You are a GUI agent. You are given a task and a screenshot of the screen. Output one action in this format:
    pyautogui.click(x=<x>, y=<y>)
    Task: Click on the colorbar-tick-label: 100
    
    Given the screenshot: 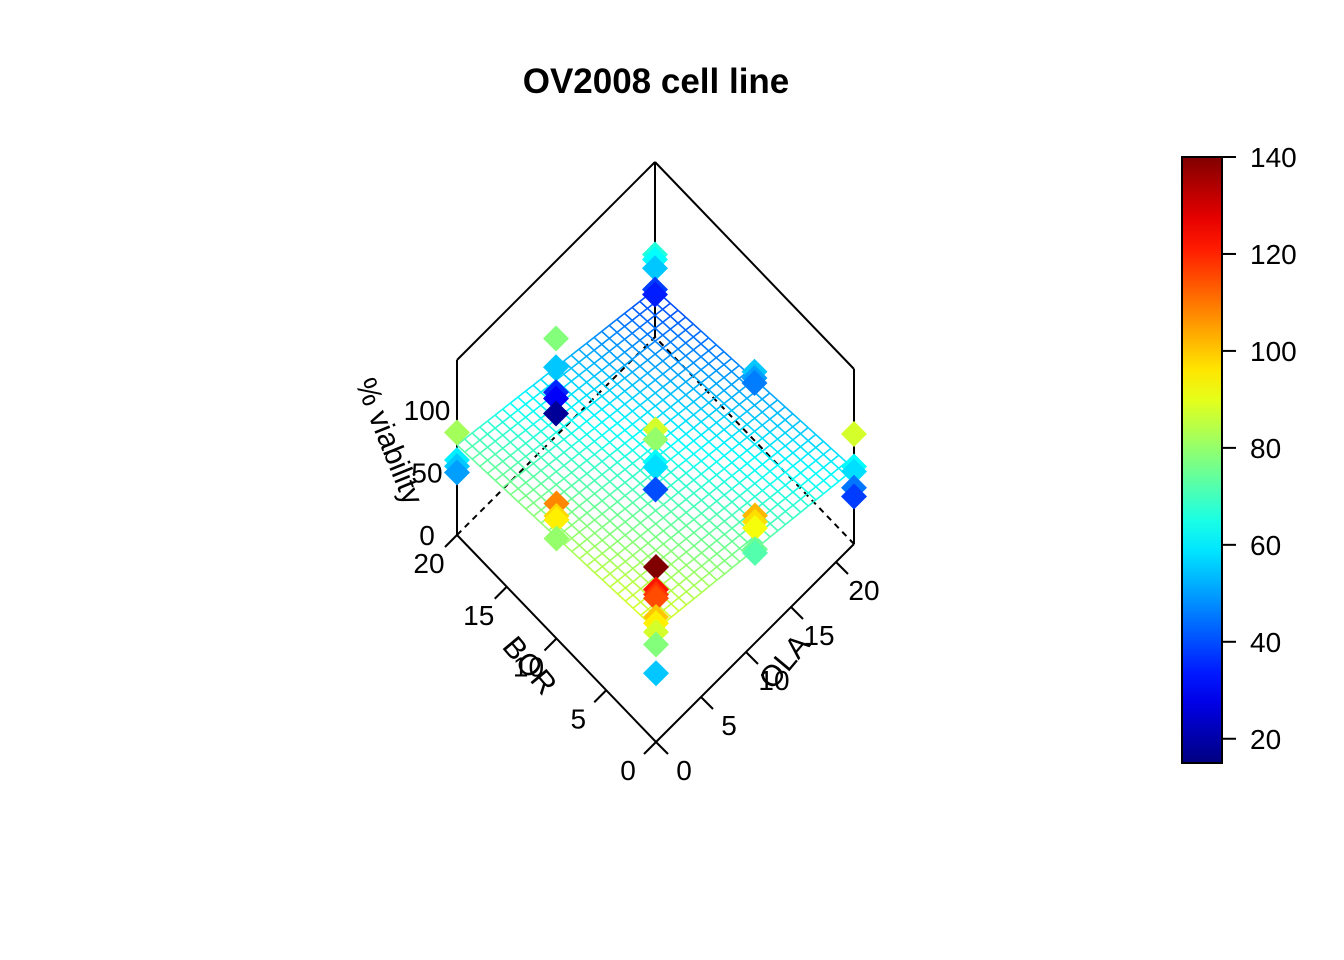 What is the action you would take?
    pyautogui.click(x=1273, y=351)
    